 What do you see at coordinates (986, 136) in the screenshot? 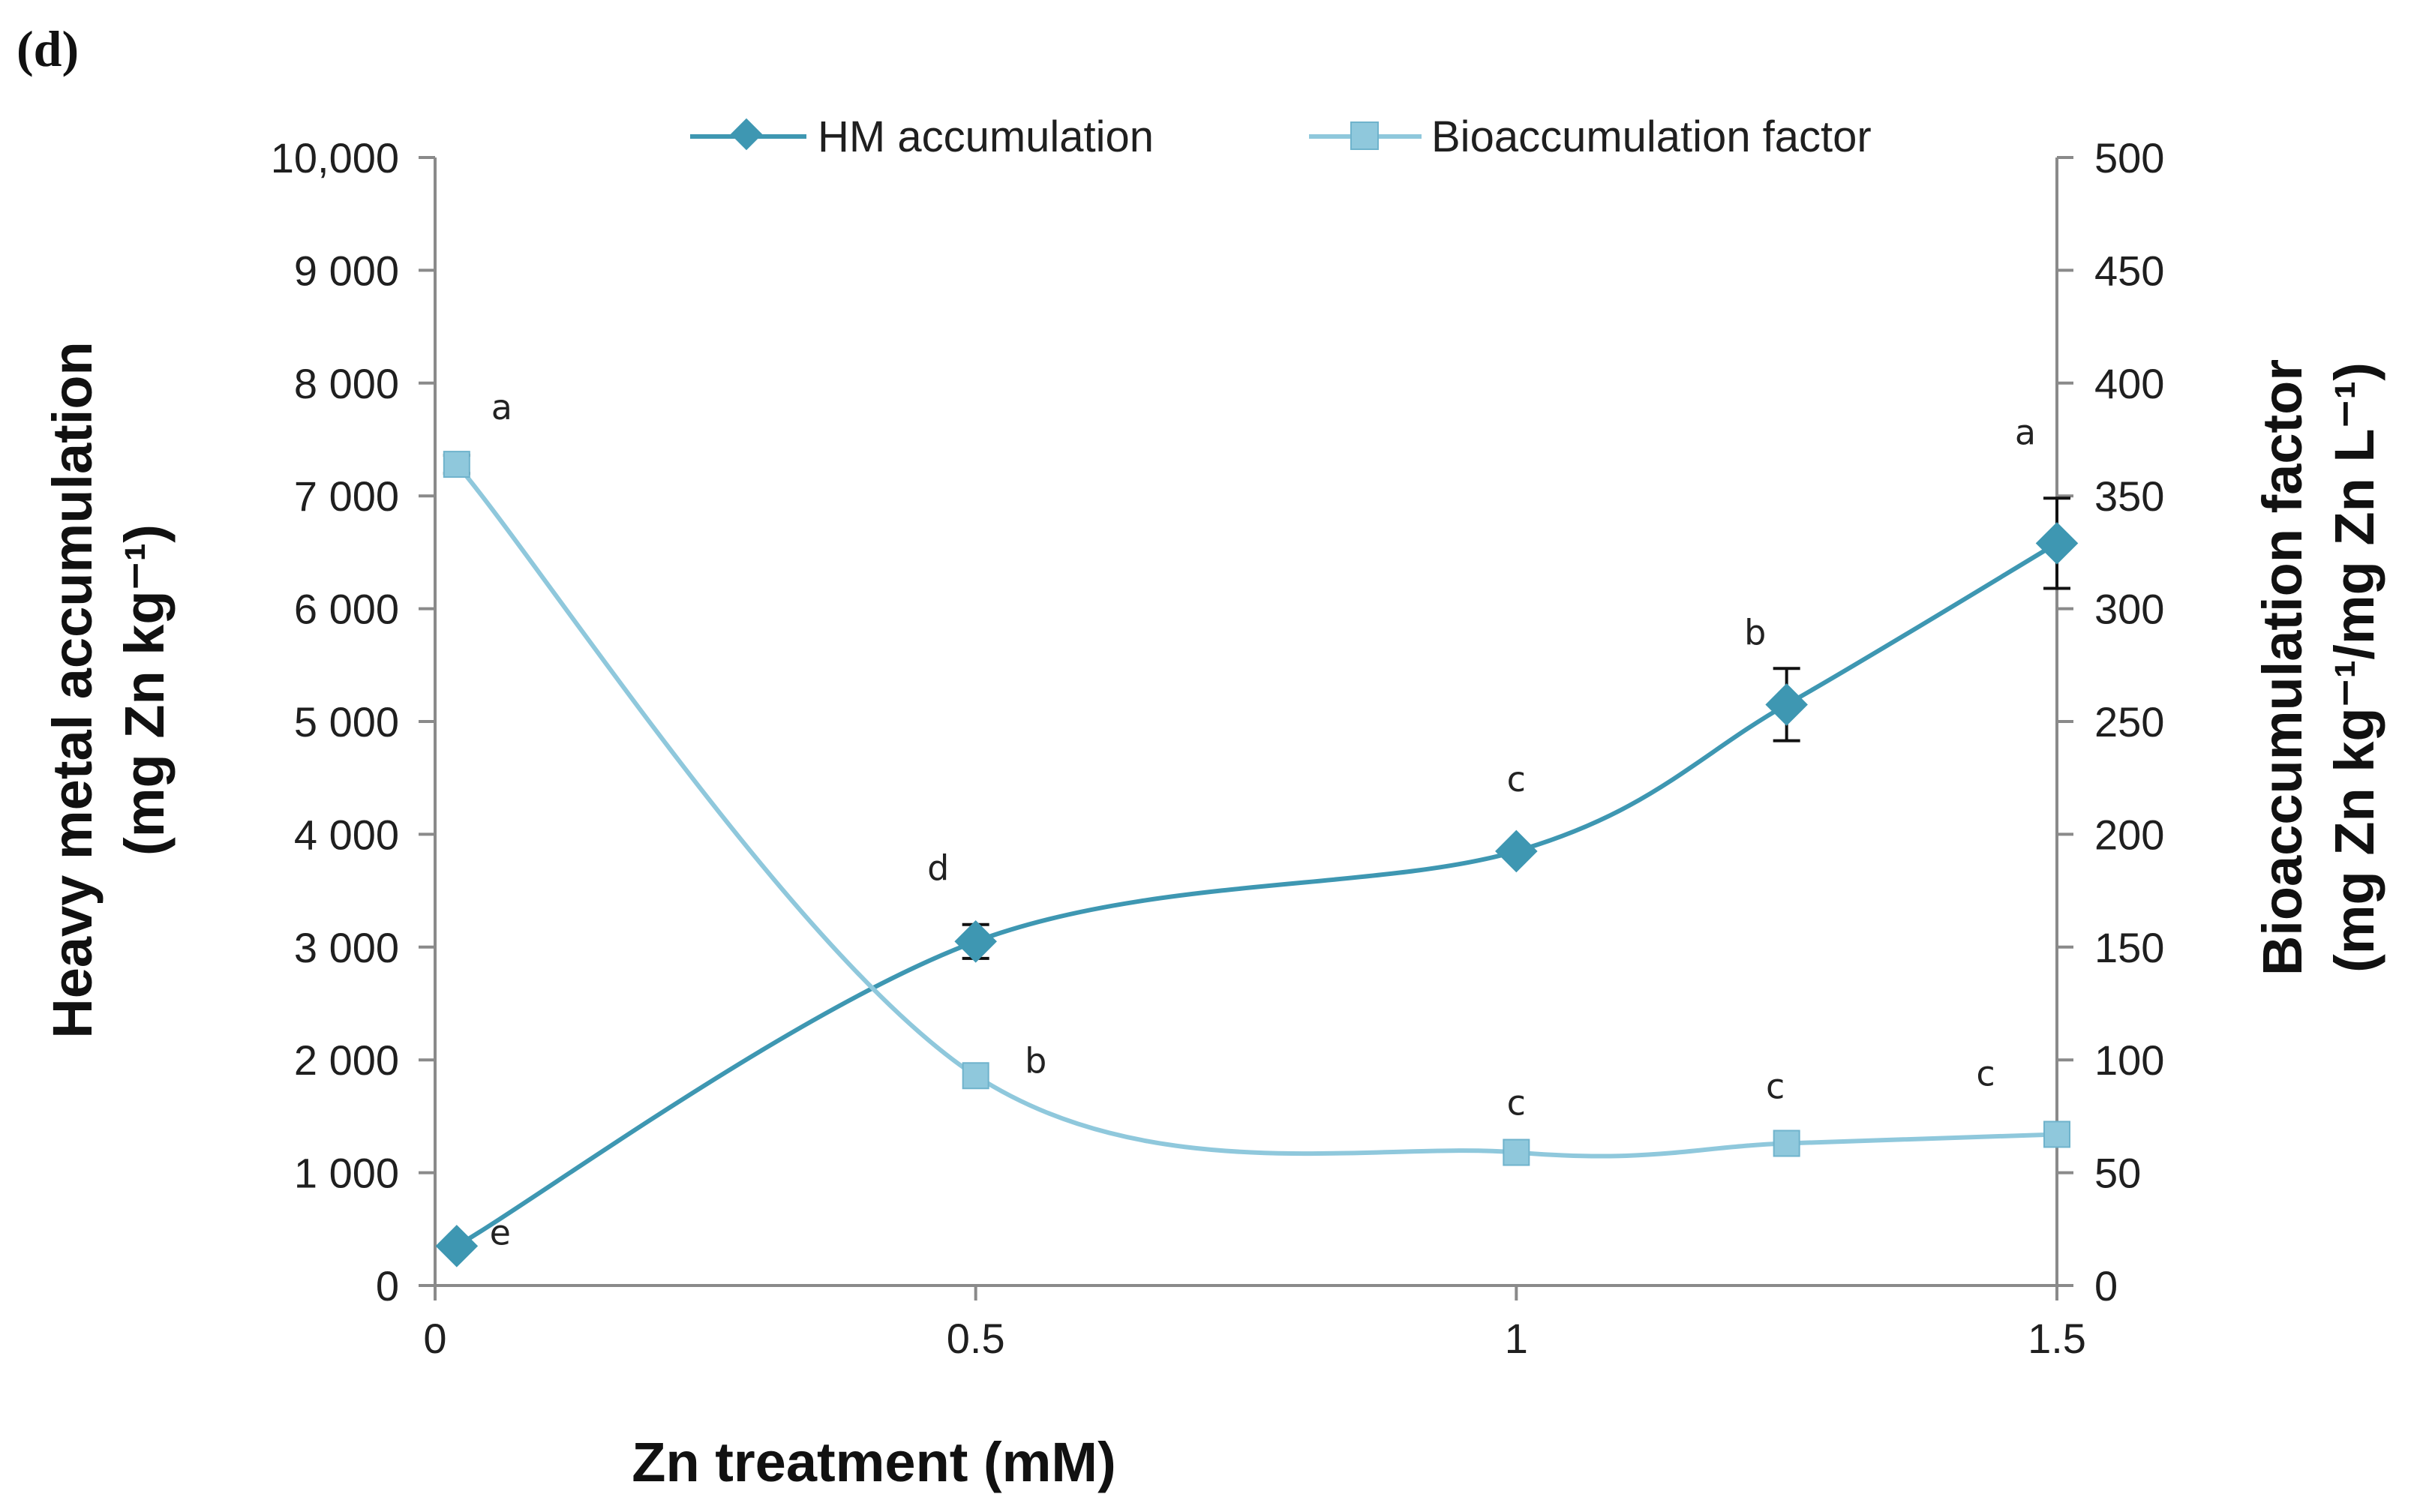
I see `legend-label-hm: HM accumulation` at bounding box center [986, 136].